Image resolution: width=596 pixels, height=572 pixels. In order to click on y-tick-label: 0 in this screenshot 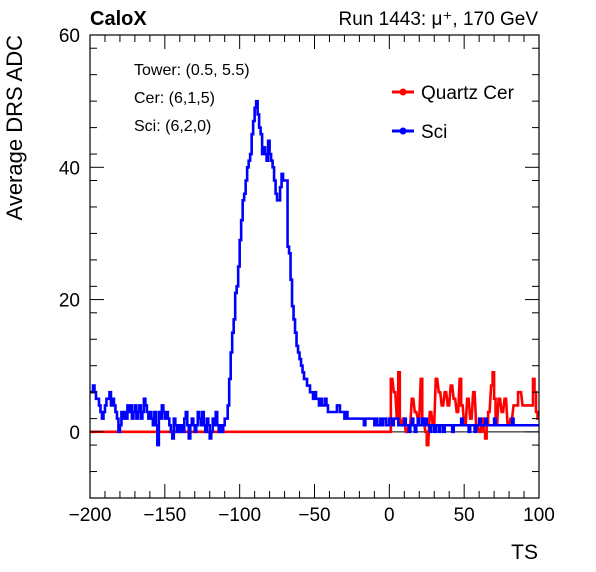, I will do `click(74, 433)`.